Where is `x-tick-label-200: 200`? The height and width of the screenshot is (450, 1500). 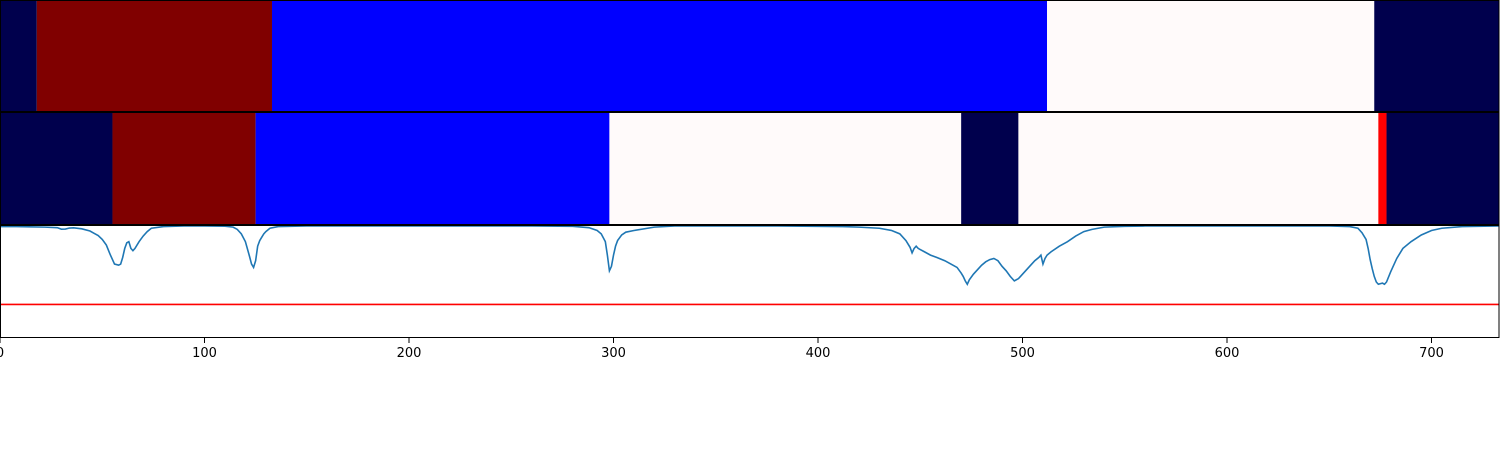
x-tick-label-200: 200 is located at coordinates (409, 353).